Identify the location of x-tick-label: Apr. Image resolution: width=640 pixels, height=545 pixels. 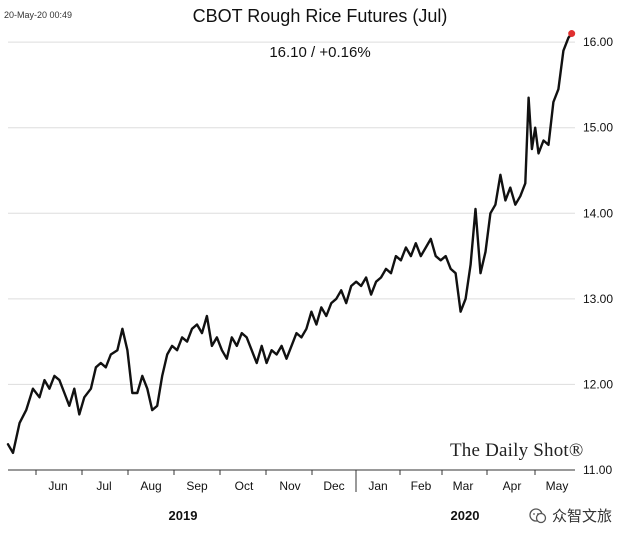
(512, 486).